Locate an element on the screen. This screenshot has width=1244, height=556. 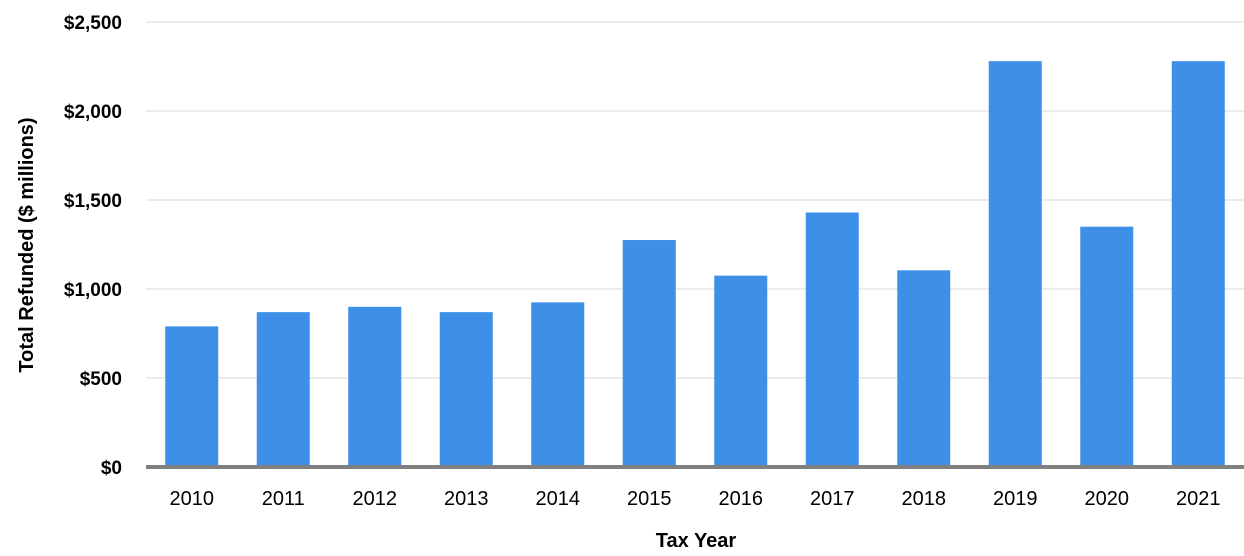
x-tick-label: 2011 is located at coordinates (283, 499).